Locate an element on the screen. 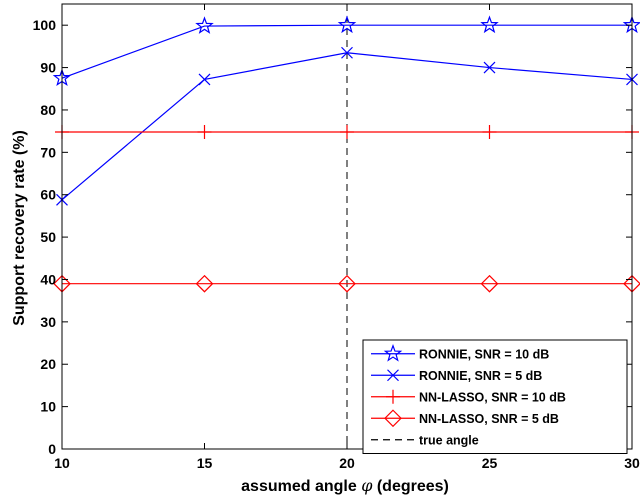 This screenshot has width=640, height=504. y-tick-label: 60 is located at coordinates (48, 195).